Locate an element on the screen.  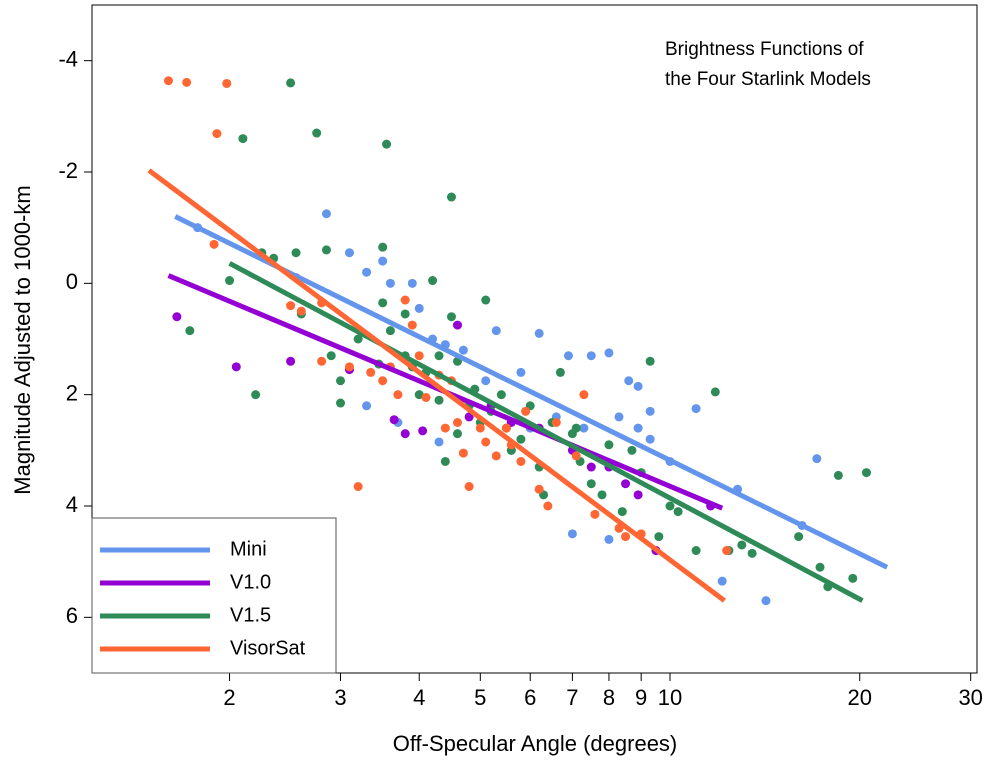
x-tick-label: 10 is located at coordinates (670, 697).